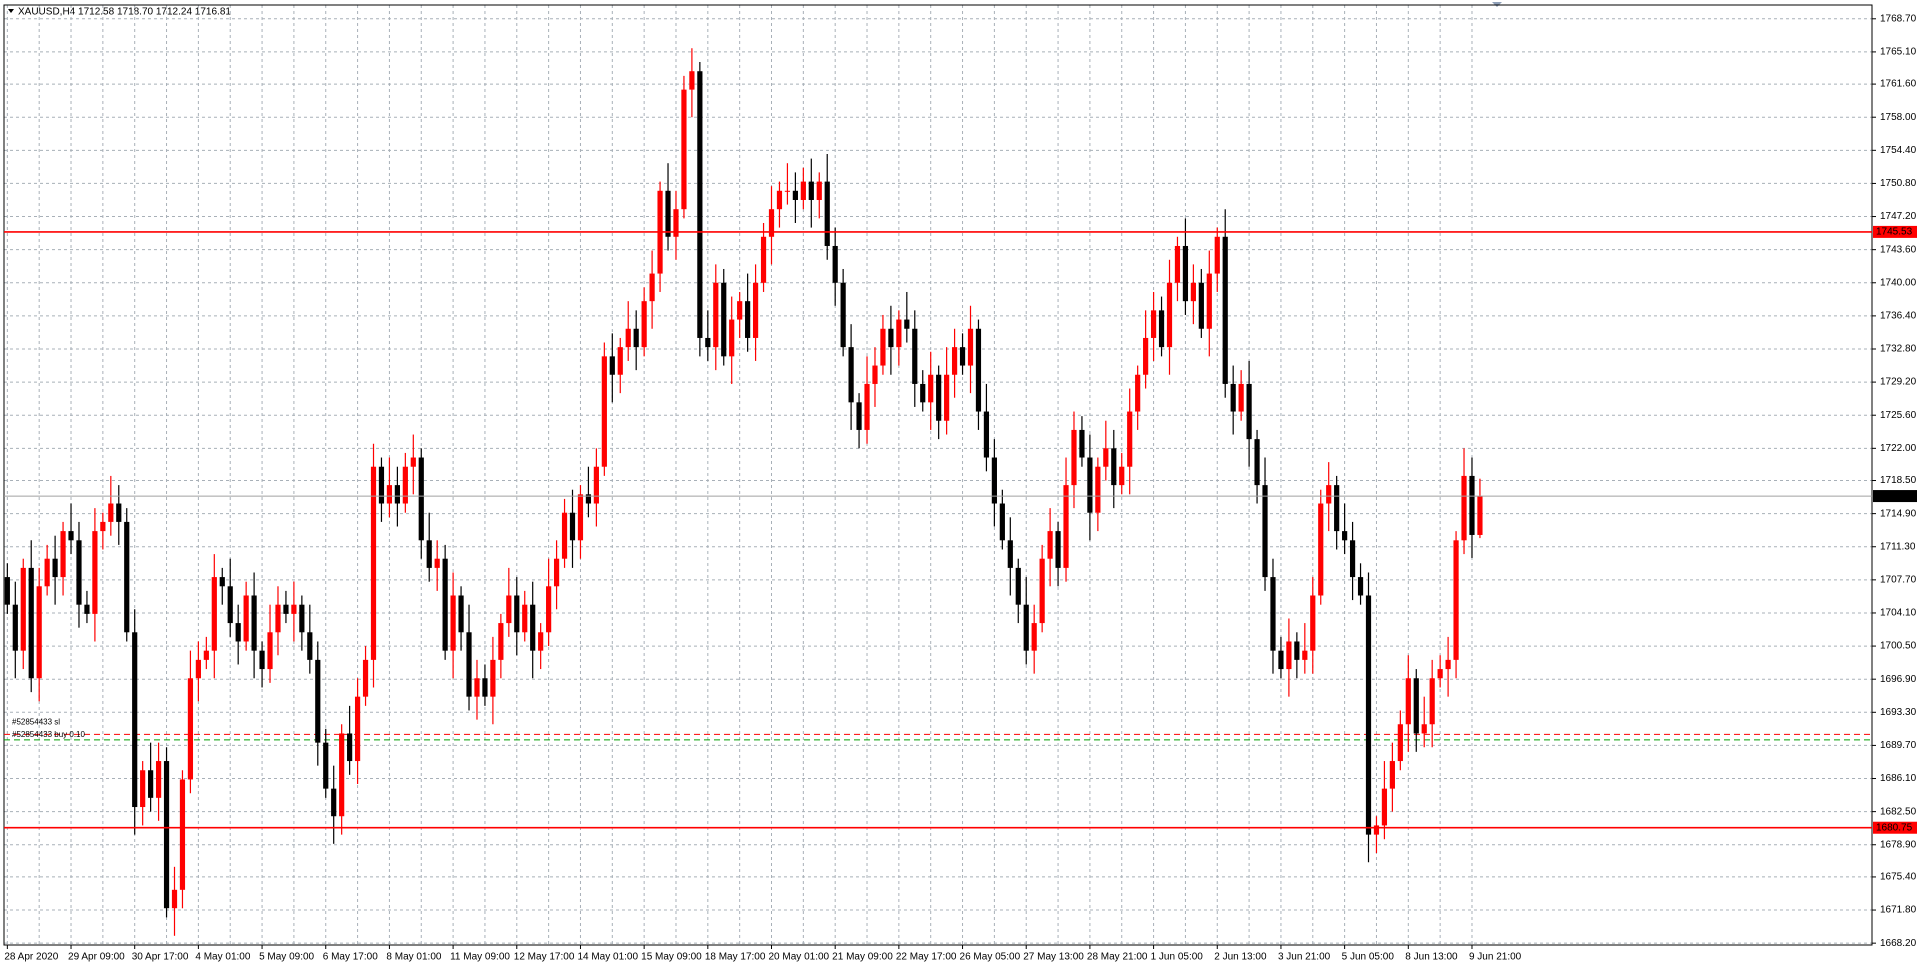 Image resolution: width=1920 pixels, height=968 pixels. I want to click on x-tick-label: 4 May 01:00, so click(222, 957).